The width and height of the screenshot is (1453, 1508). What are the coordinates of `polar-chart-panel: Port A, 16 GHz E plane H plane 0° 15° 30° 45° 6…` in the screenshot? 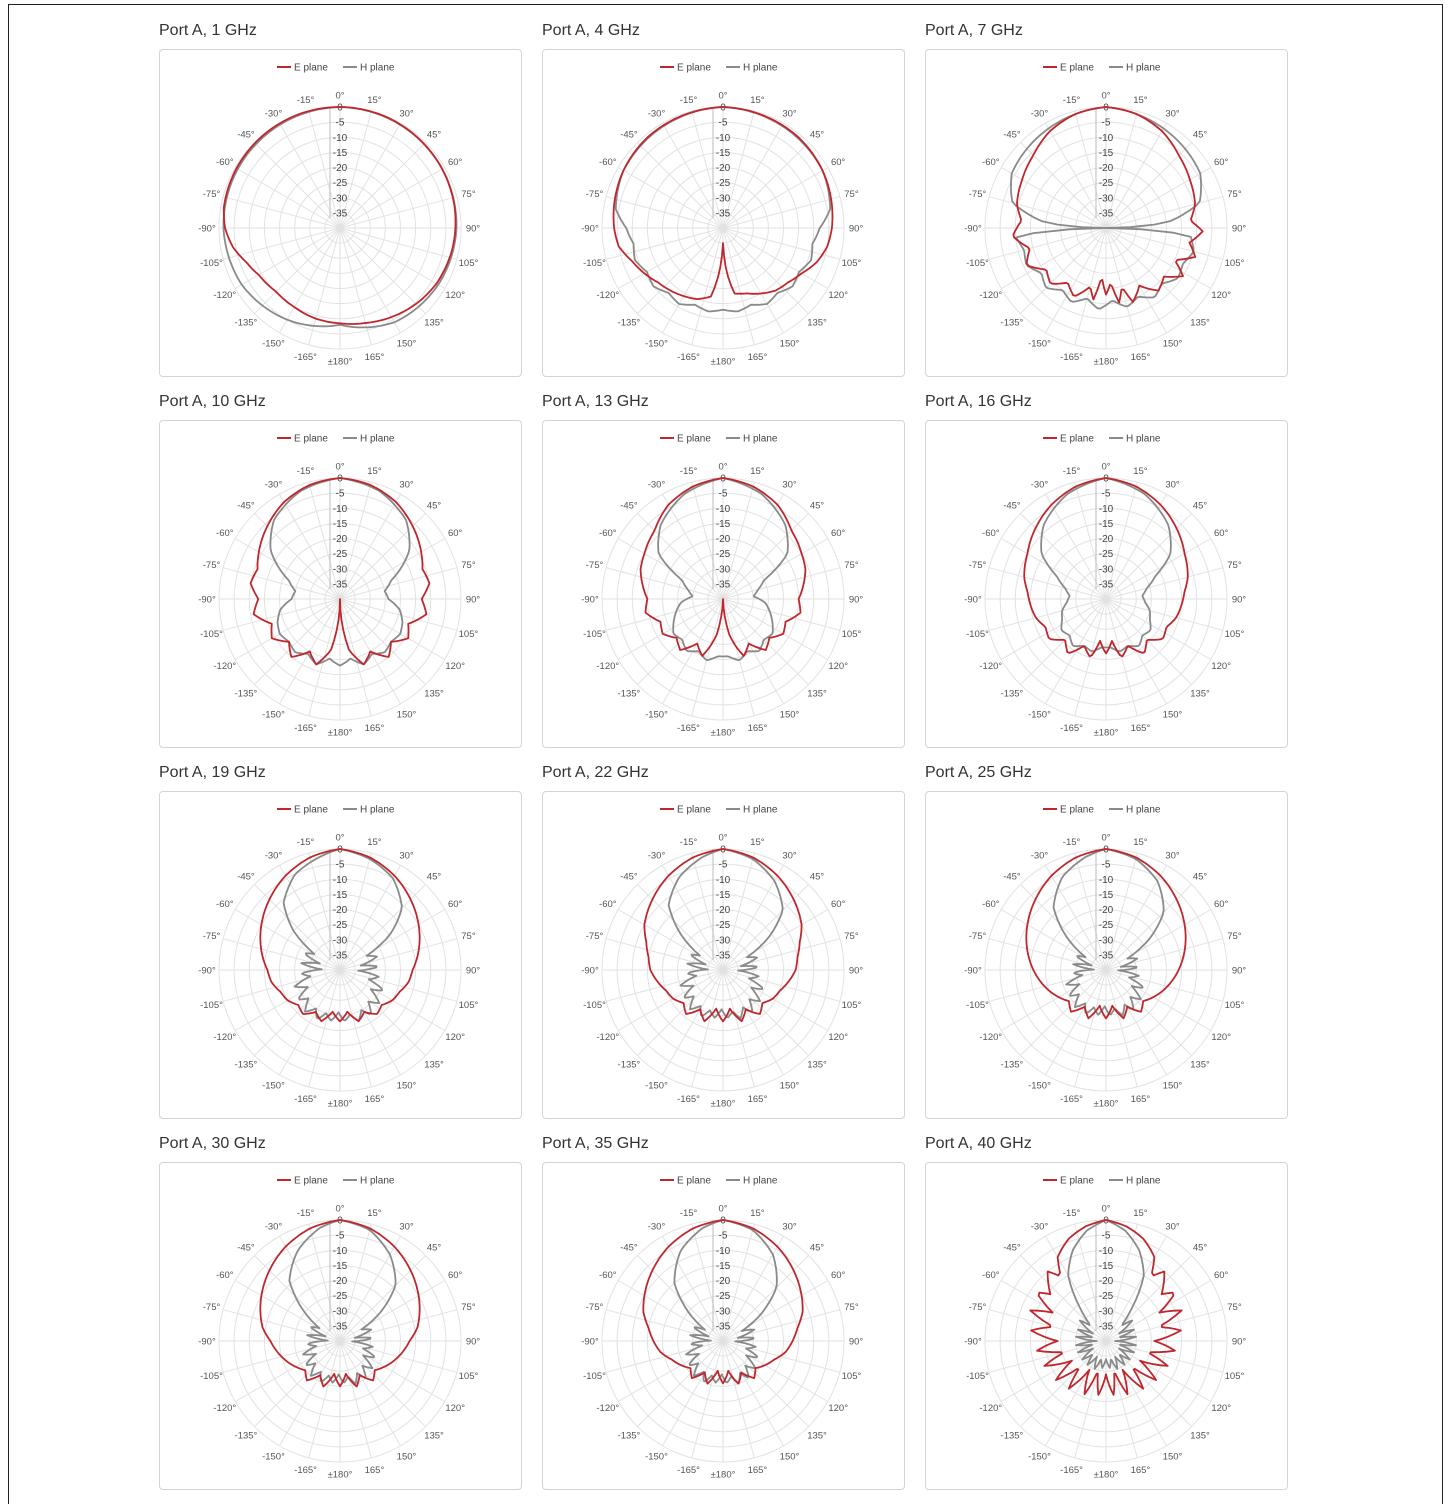 It's located at (1106, 578).